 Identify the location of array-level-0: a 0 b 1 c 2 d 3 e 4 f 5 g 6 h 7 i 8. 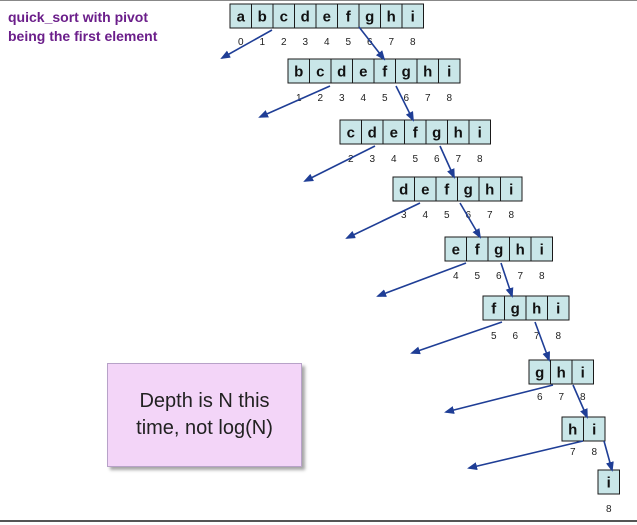
(326, 25).